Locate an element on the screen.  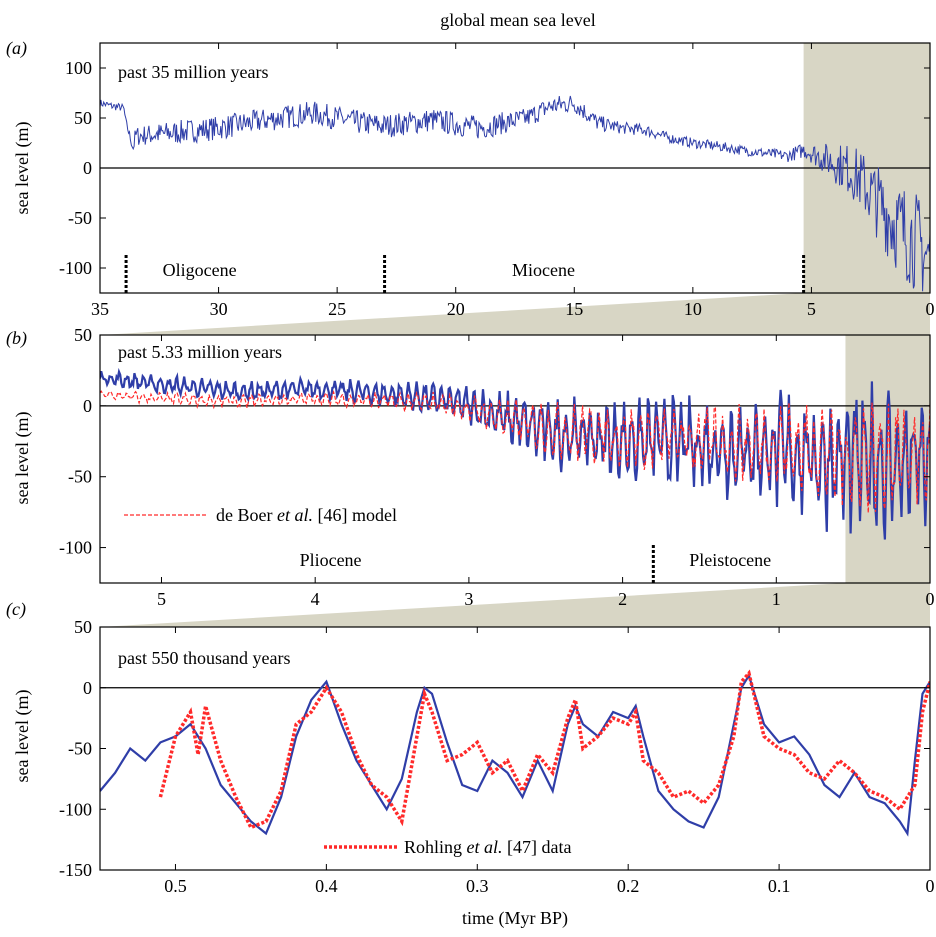
x-tick-label: 0.3 is located at coordinates (477, 886).